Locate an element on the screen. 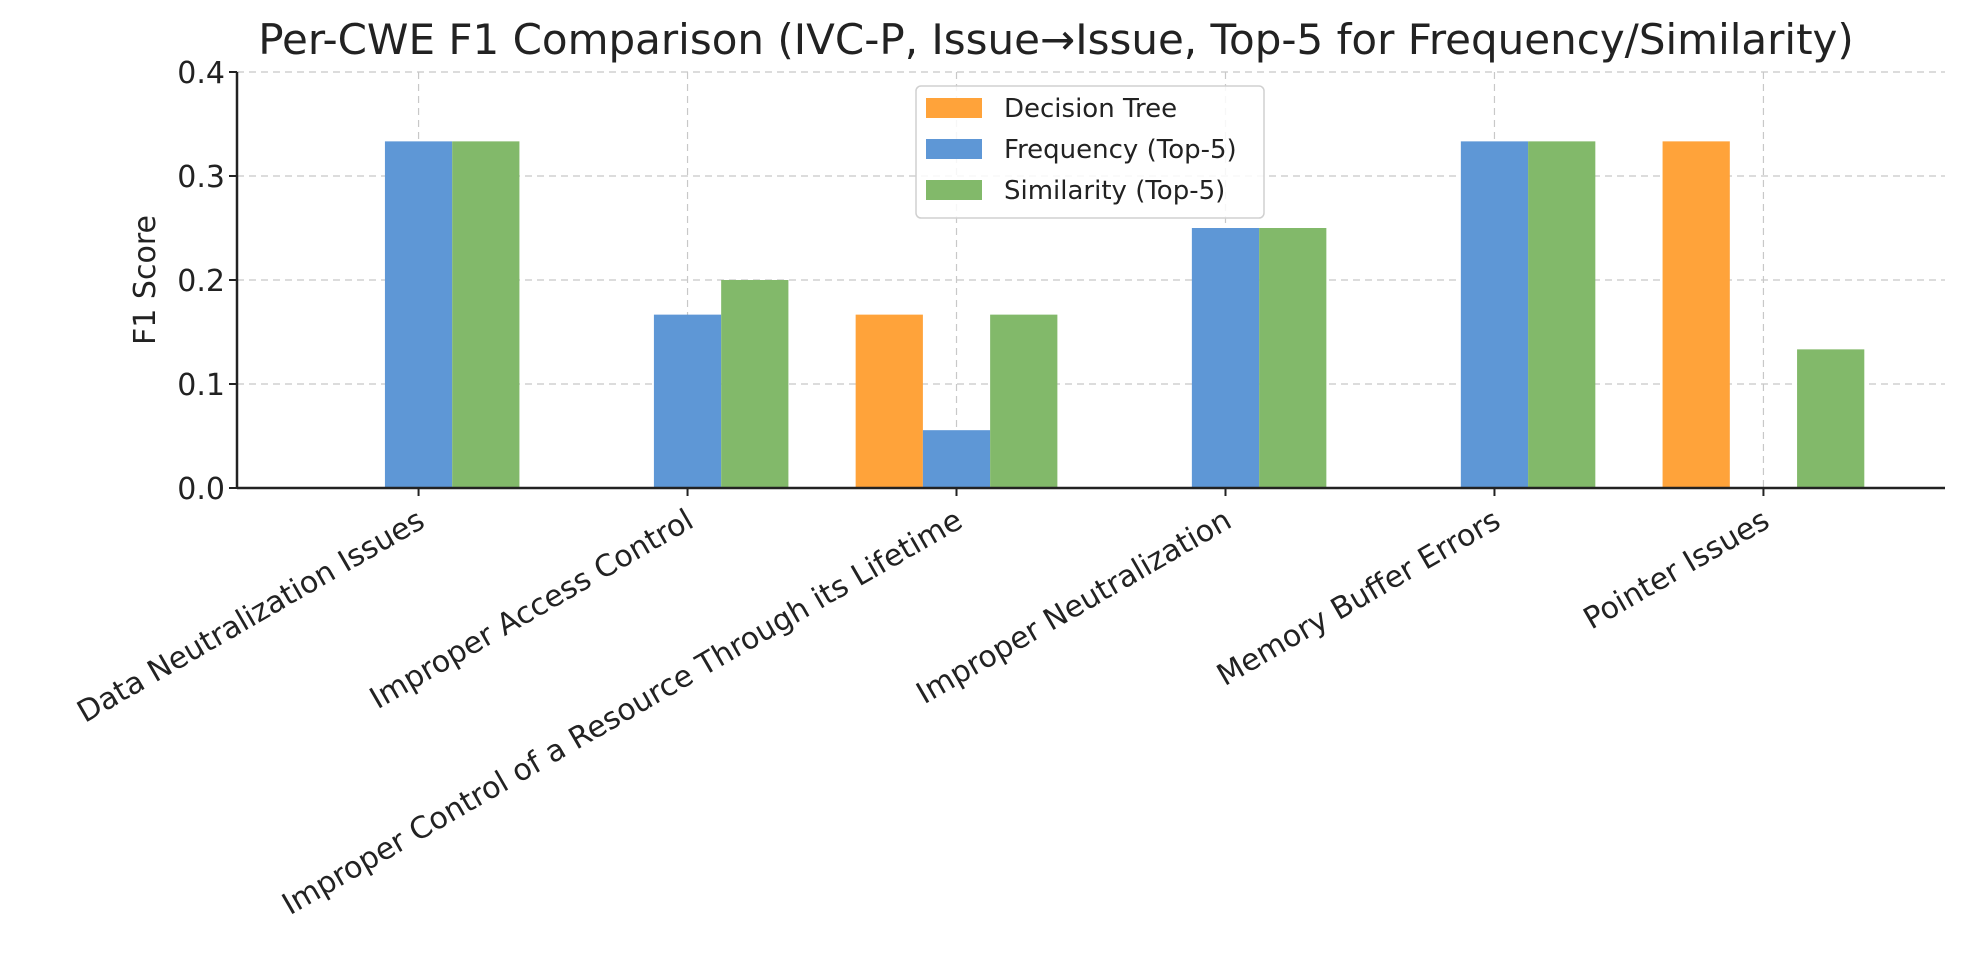  legend-label: Decision Tree is located at coordinates (1090, 109).